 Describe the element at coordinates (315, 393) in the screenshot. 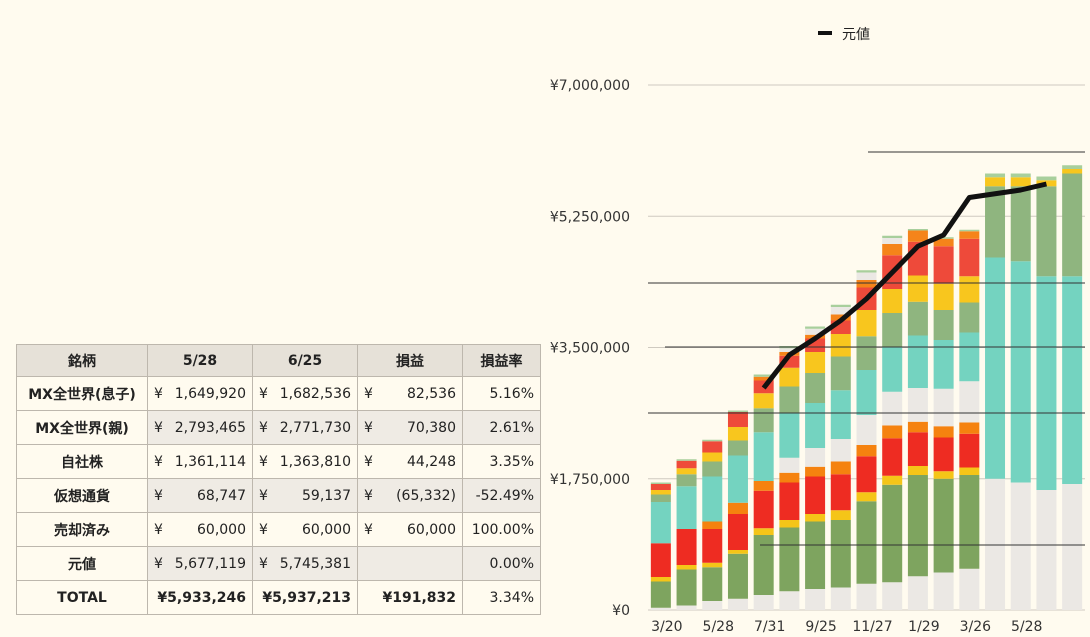

I see `value-625: 1,682,536` at that location.